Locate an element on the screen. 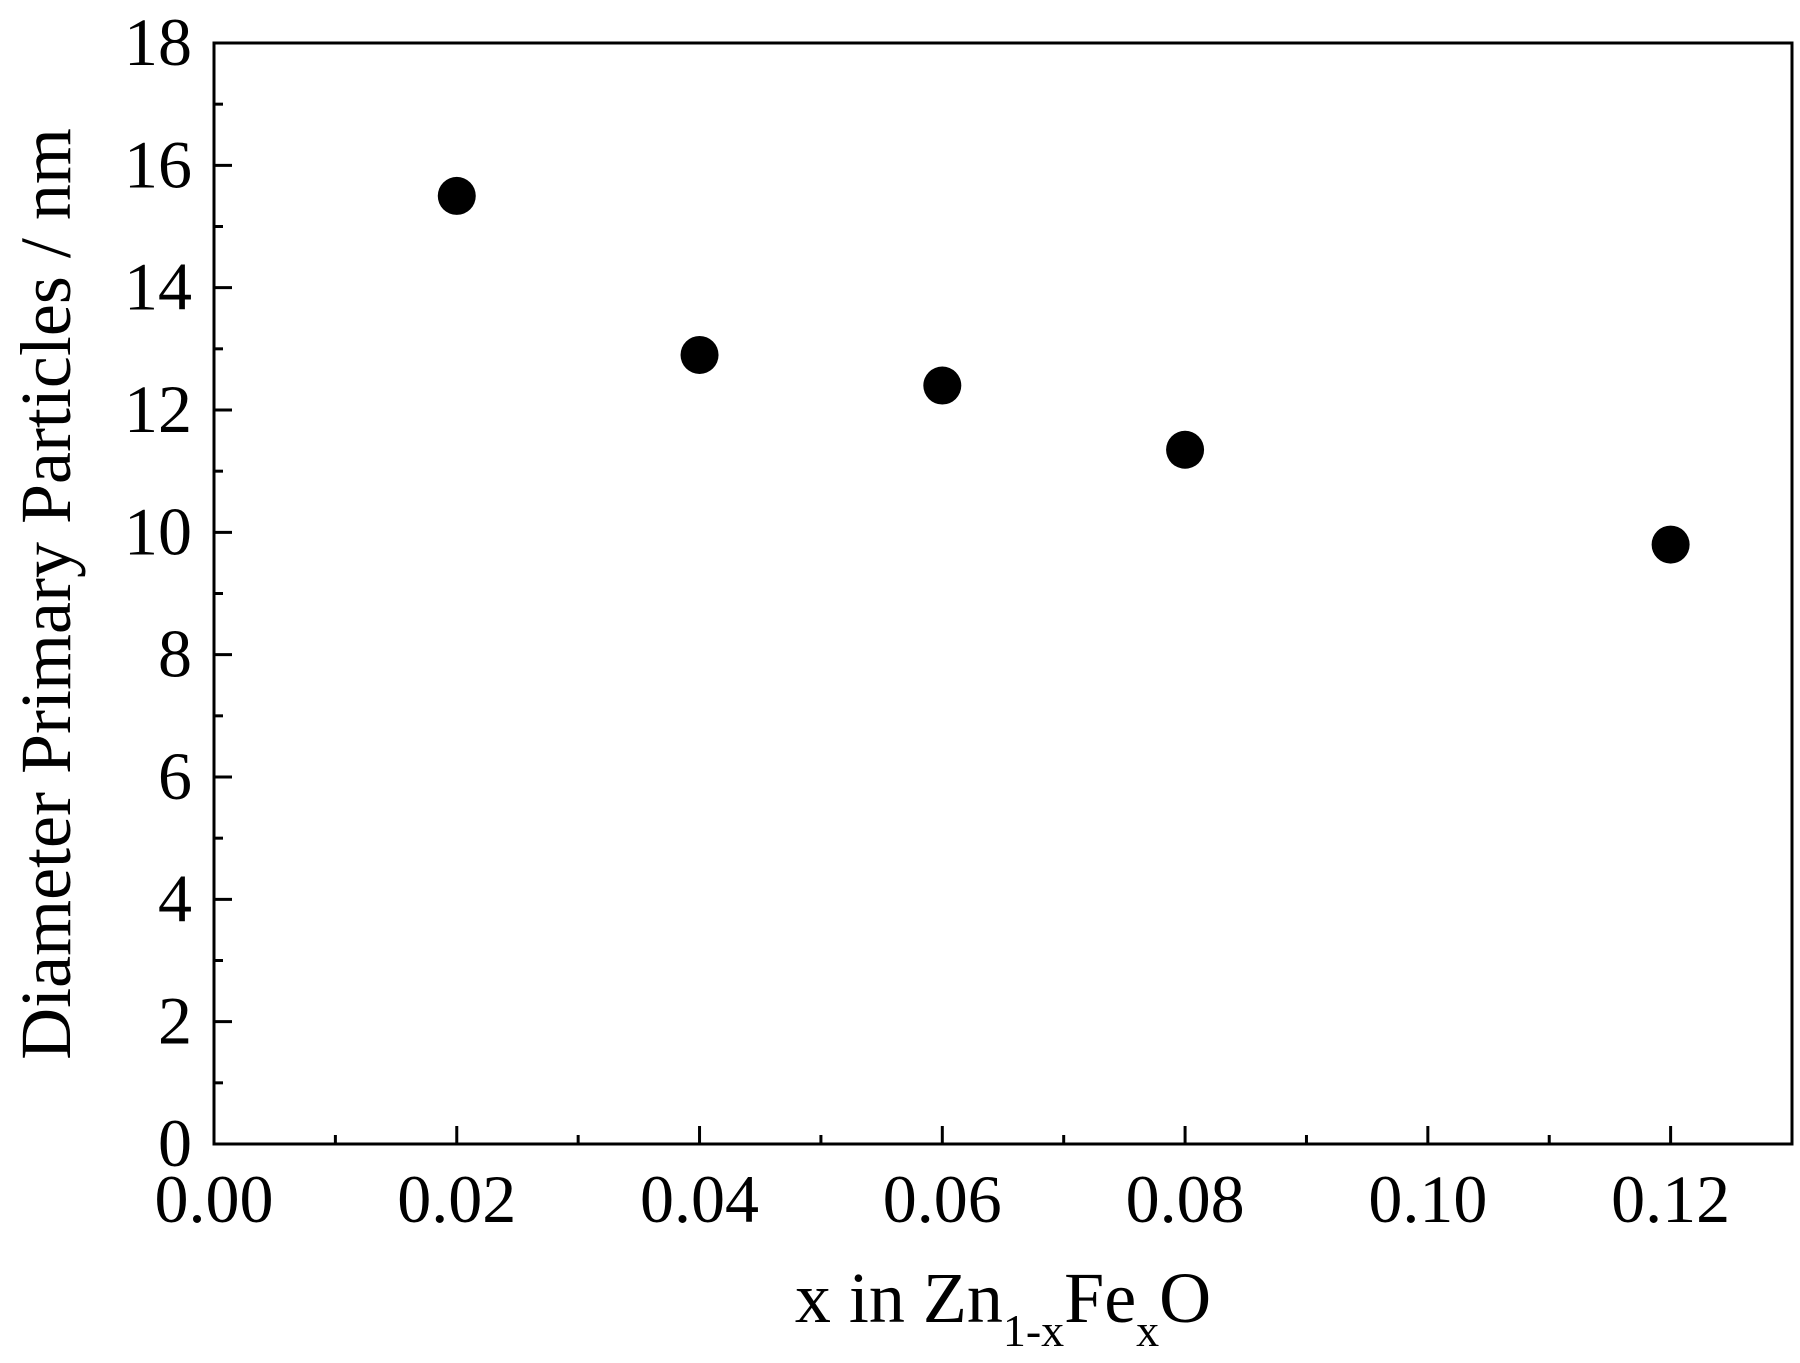 The image size is (1800, 1363). x-axis-label-end: O is located at coordinates (1185, 1298).